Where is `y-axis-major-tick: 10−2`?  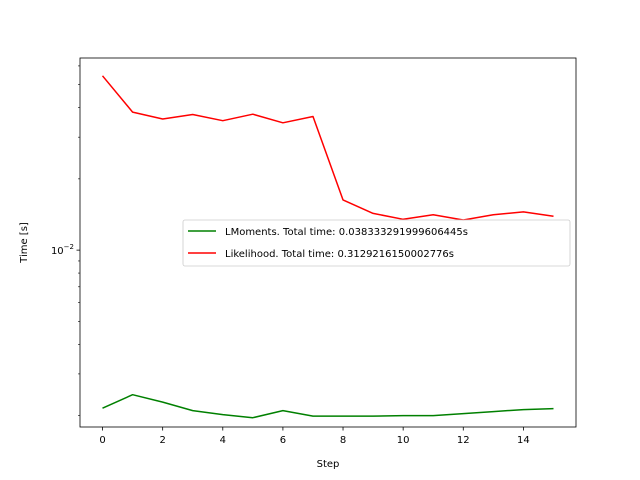
y-axis-major-tick: 10−2 is located at coordinates (65, 250).